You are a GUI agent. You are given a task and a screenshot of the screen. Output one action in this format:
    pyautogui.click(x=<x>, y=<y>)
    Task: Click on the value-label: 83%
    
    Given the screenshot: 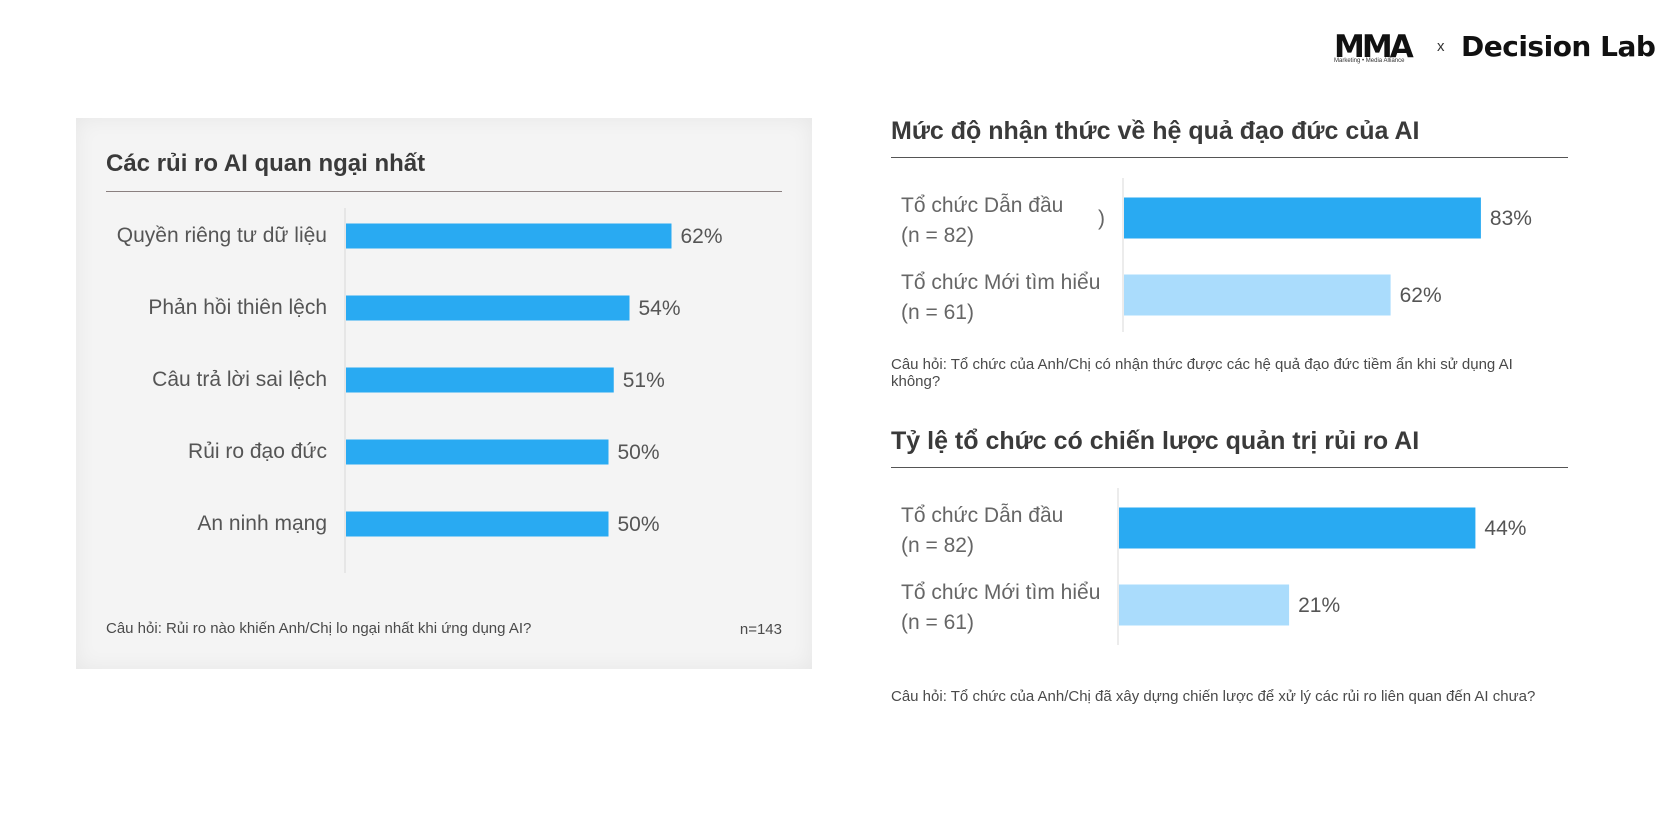 What is the action you would take?
    pyautogui.click(x=1511, y=218)
    